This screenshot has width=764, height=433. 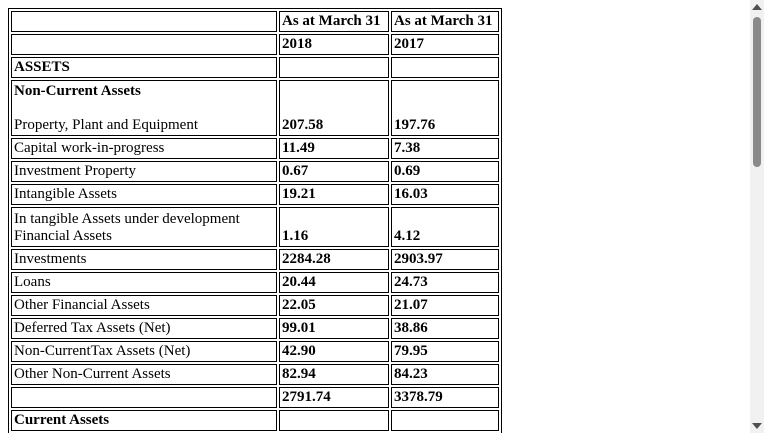 What do you see at coordinates (445, 21) in the screenshot?
I see `col-2017-heading: As at March 31` at bounding box center [445, 21].